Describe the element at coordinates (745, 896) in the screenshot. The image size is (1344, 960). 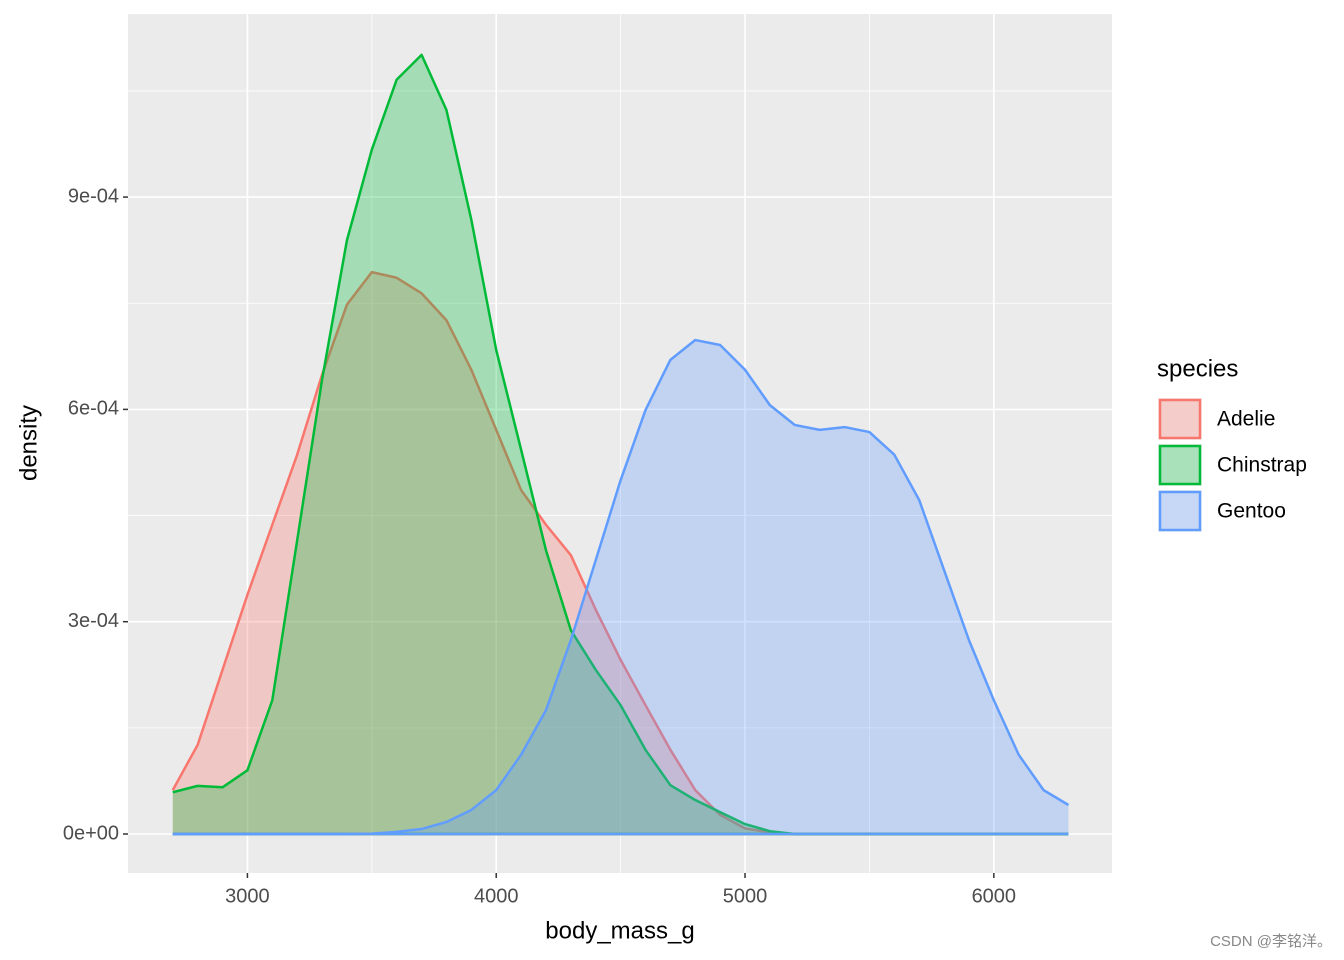
I see `x-tick-label: 5000` at that location.